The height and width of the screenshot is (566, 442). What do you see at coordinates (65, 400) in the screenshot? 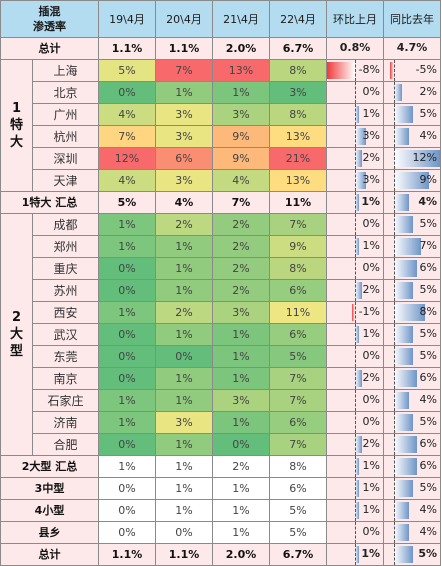
I see `row-label: 石家庄` at bounding box center [65, 400].